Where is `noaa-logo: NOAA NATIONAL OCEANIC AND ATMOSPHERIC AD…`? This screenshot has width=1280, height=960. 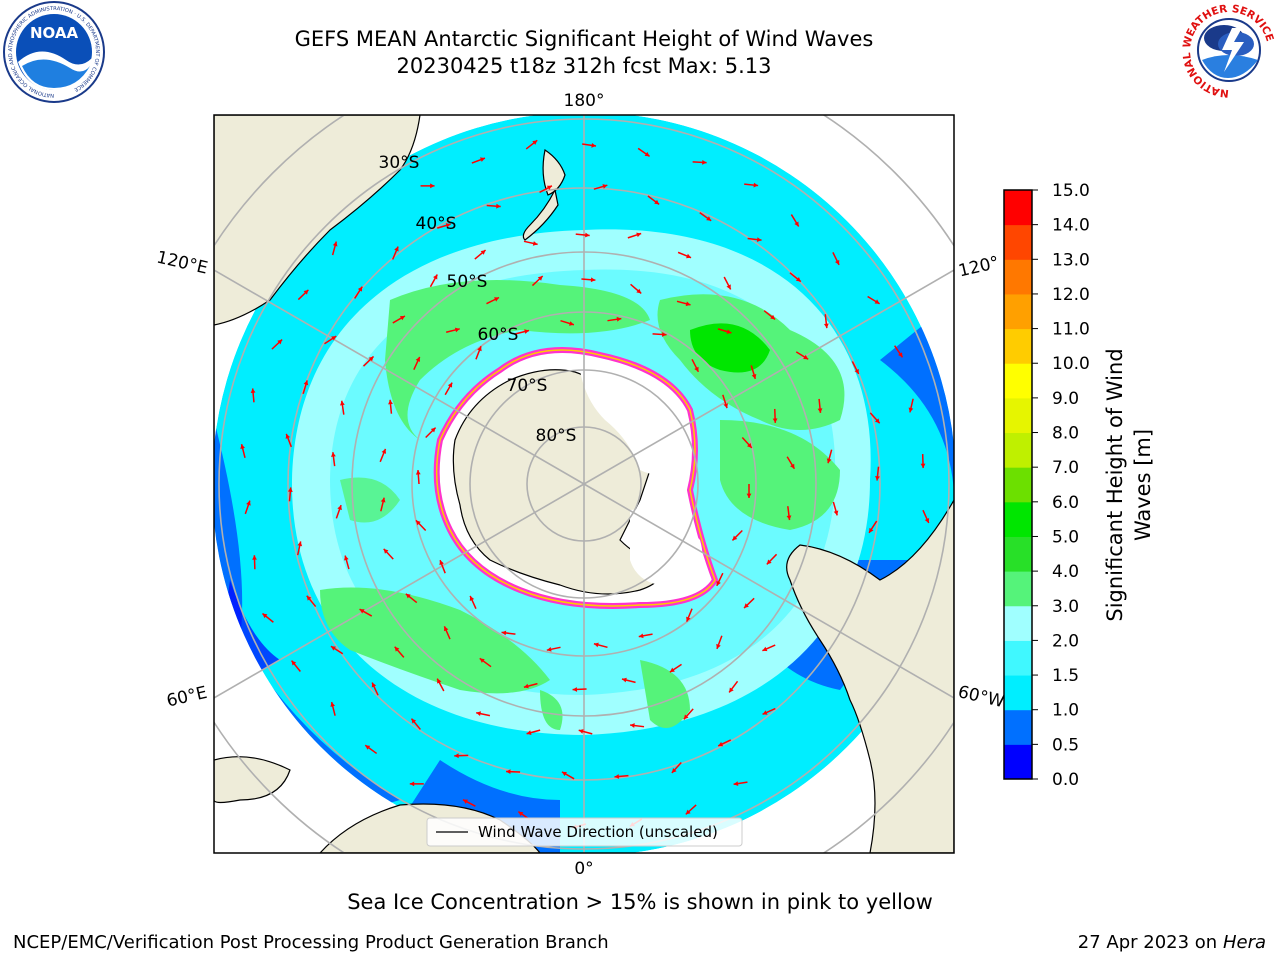 noaa-logo: NOAA NATIONAL OCEANIC AND ATMOSPHERIC AD… is located at coordinates (54, 52).